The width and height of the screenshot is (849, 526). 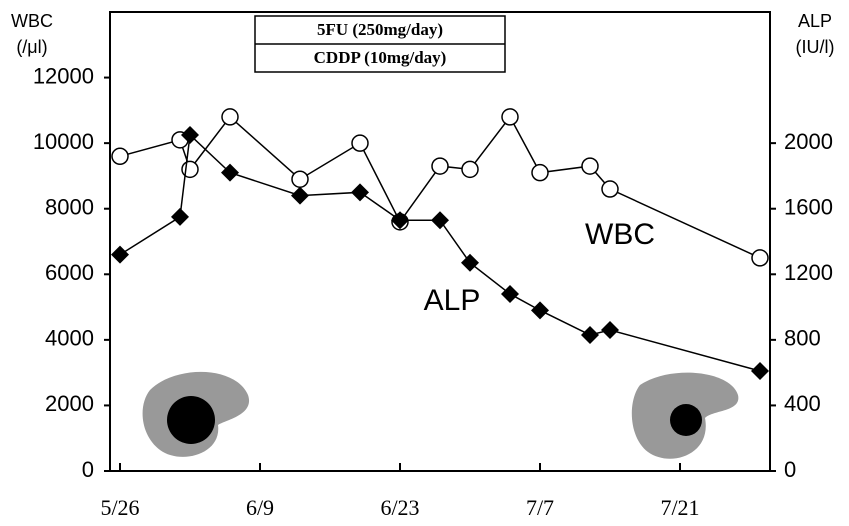 I want to click on x-tick-label: 5/26, so click(x=119, y=507).